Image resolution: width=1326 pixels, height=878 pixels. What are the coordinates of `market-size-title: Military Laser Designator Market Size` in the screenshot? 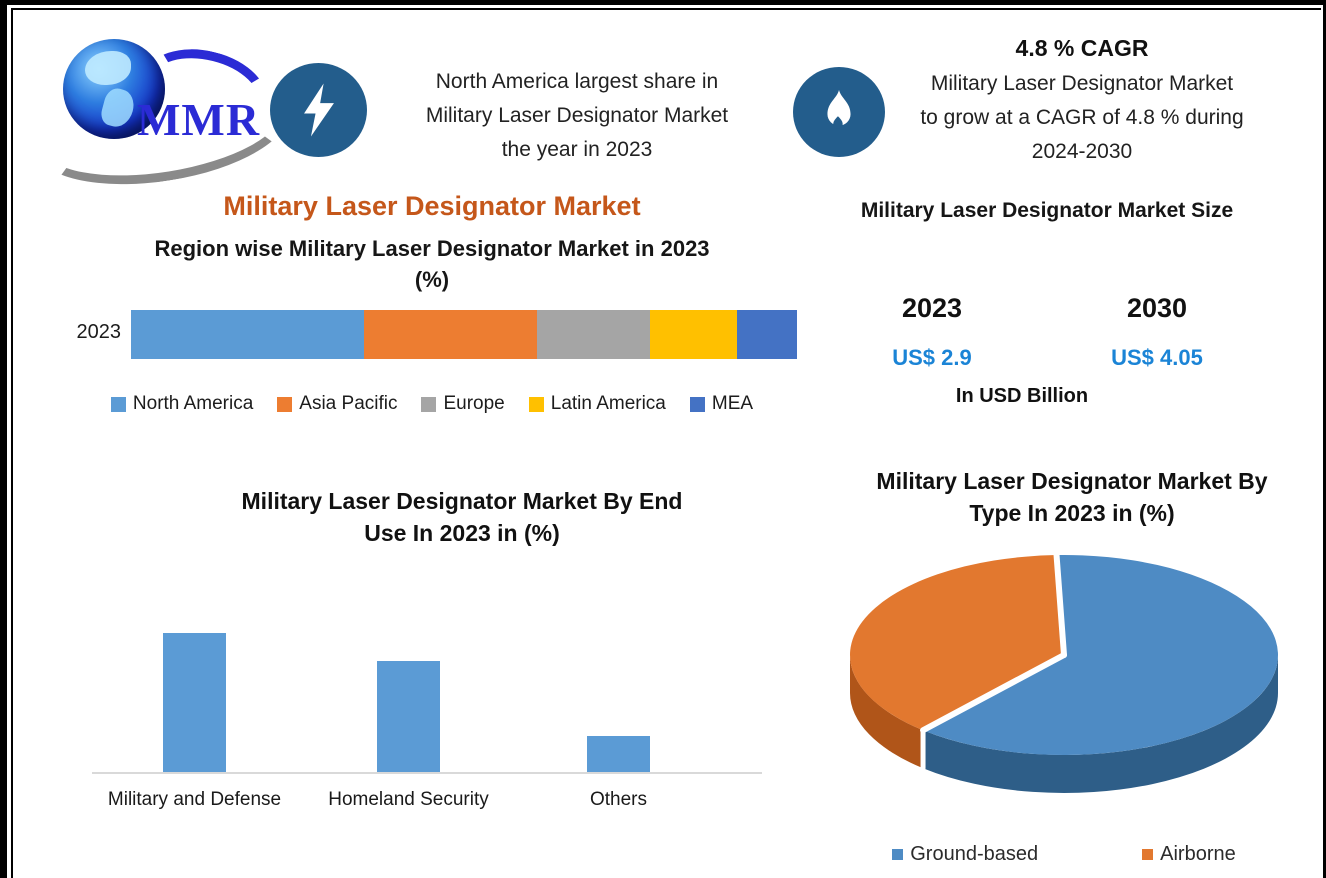 It's located at (1047, 210).